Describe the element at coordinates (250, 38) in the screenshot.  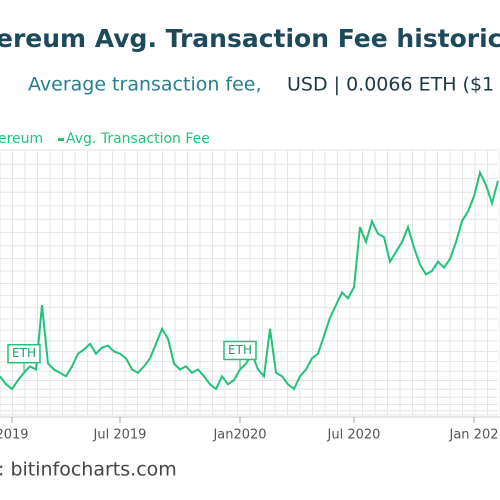
I see `chart-title: ereum Avg. Transaction Fee historic` at that location.